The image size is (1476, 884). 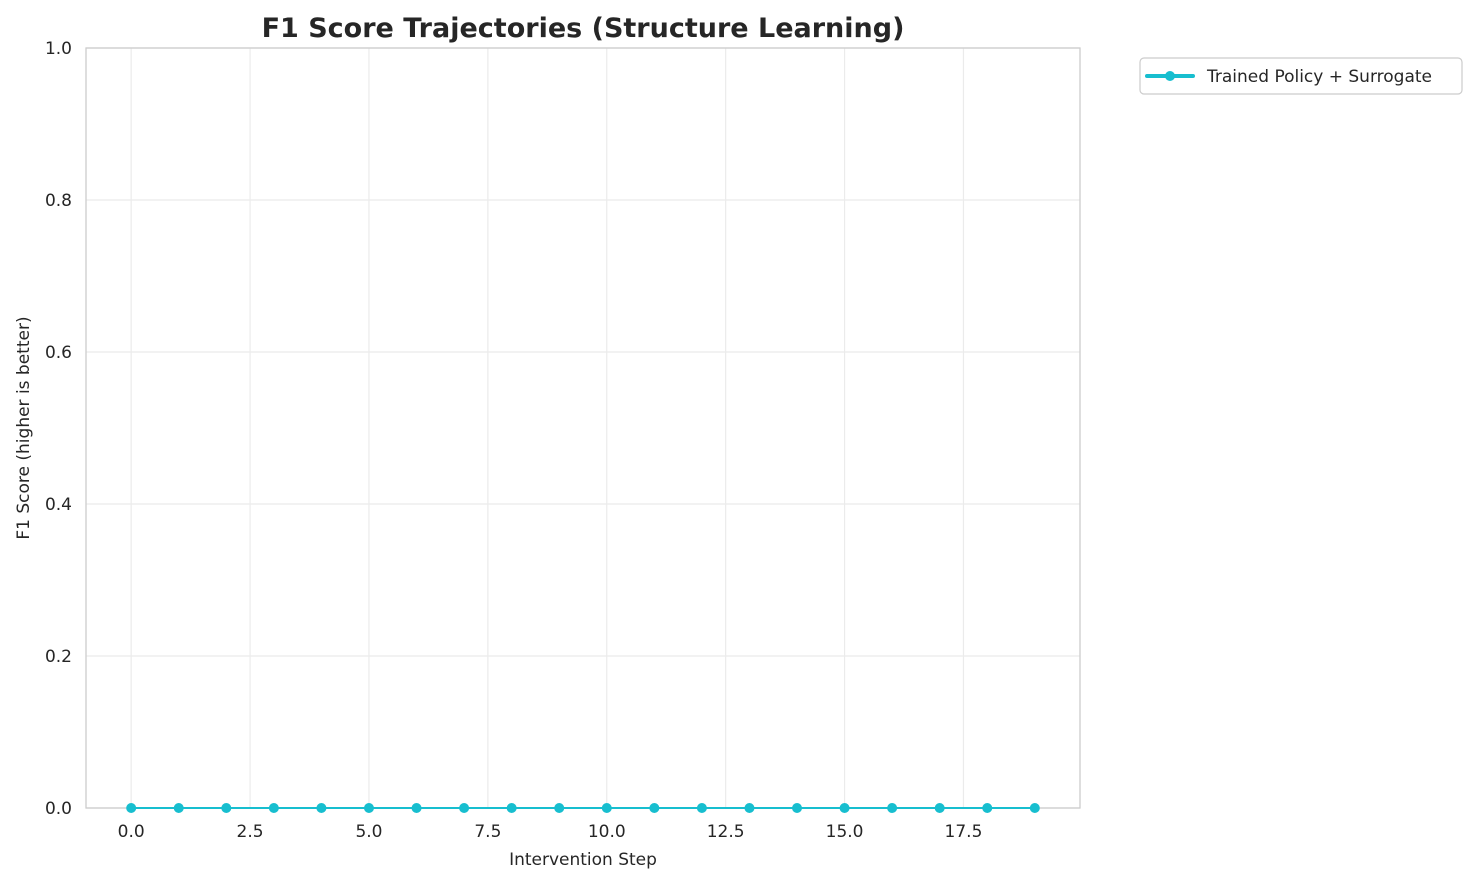 What do you see at coordinates (726, 832) in the screenshot?
I see `x-tick-label: 12.5` at bounding box center [726, 832].